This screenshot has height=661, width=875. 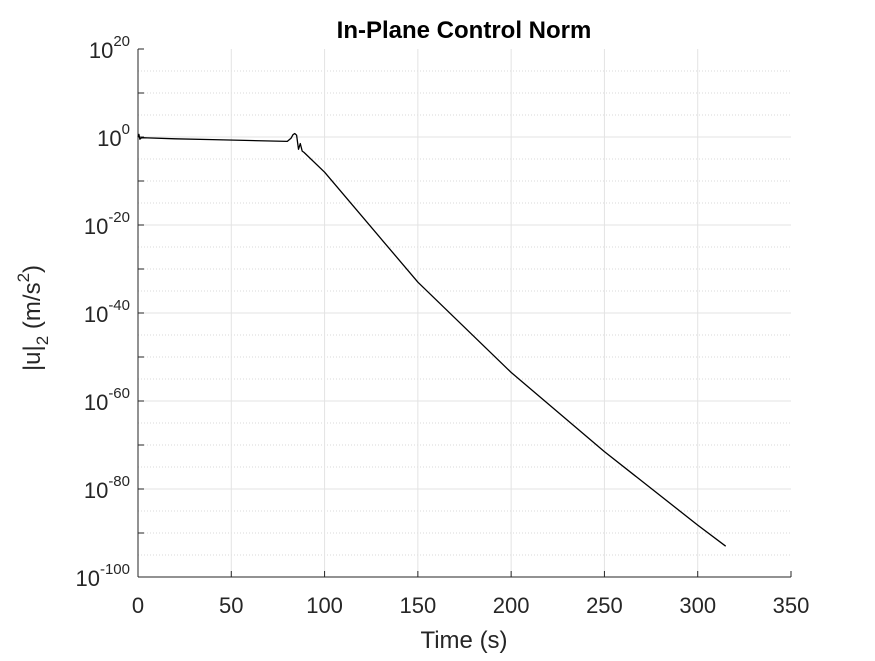 What do you see at coordinates (32, 269) in the screenshot?
I see `y-axis-label-units-close: )` at bounding box center [32, 269].